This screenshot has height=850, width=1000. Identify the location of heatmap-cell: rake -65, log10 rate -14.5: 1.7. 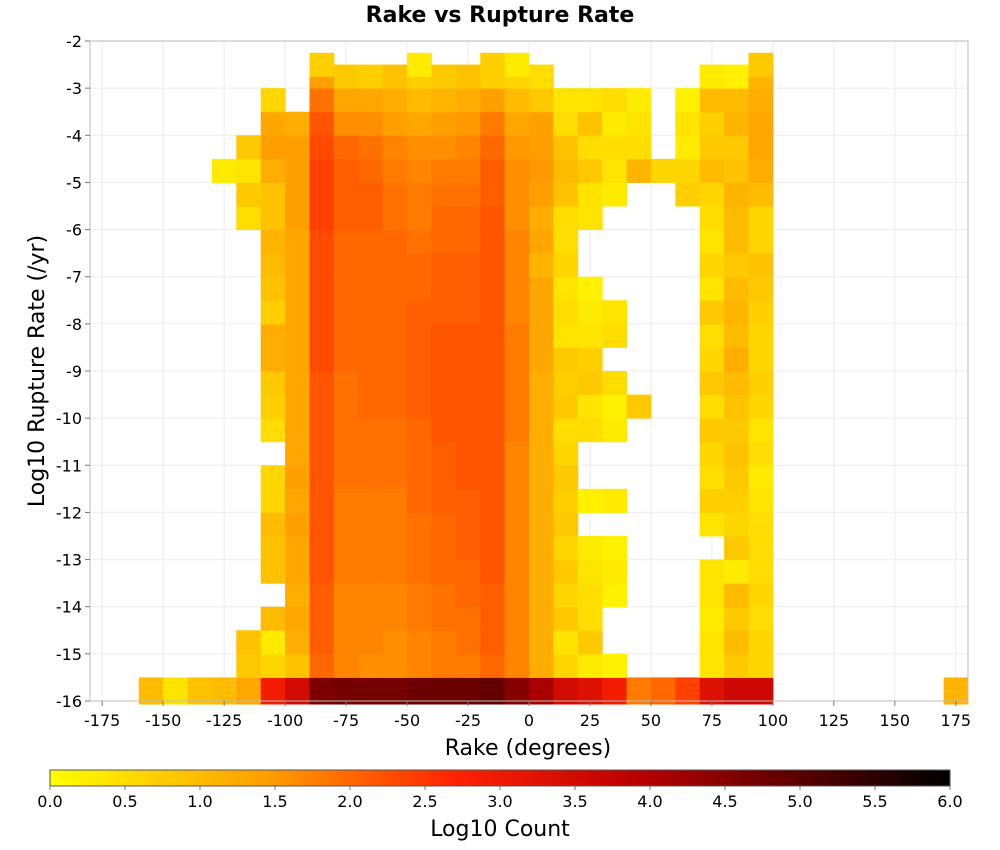
(371, 618).